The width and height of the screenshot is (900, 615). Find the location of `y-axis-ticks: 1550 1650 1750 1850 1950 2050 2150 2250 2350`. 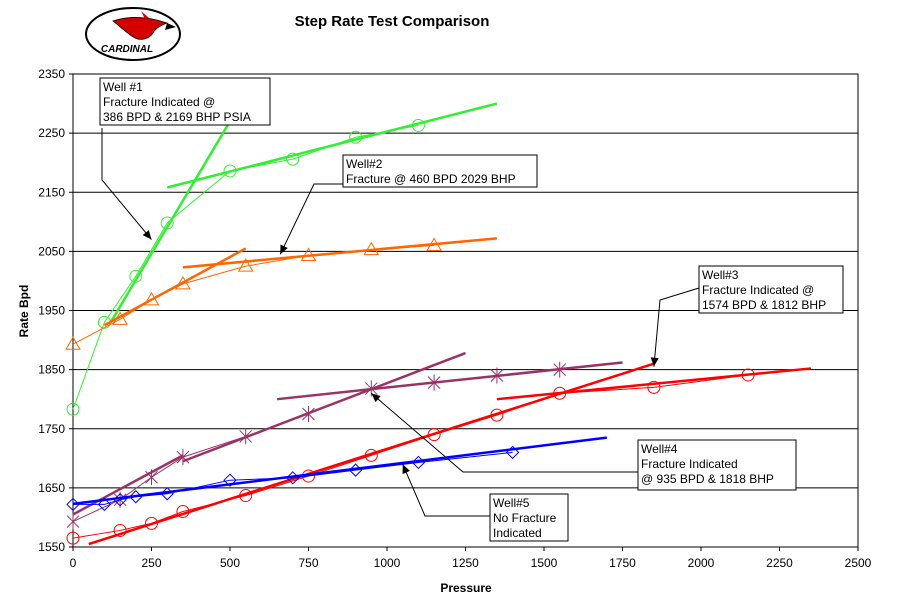

y-axis-ticks: 1550 1650 1750 1850 1950 2050 2150 2250 2350 is located at coordinates (55, 310).